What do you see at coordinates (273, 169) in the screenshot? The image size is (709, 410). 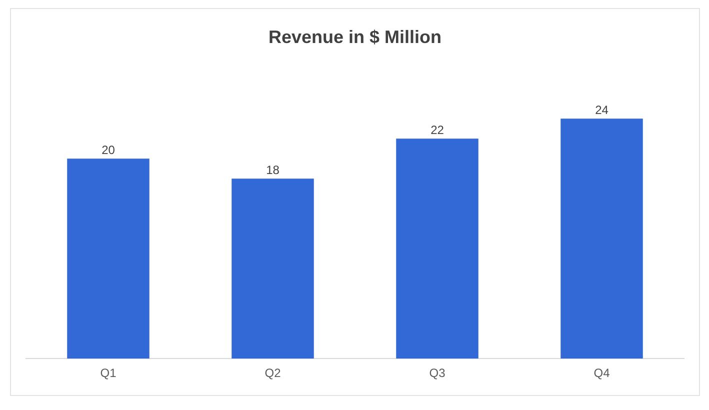 I see `data-label: 18` at bounding box center [273, 169].